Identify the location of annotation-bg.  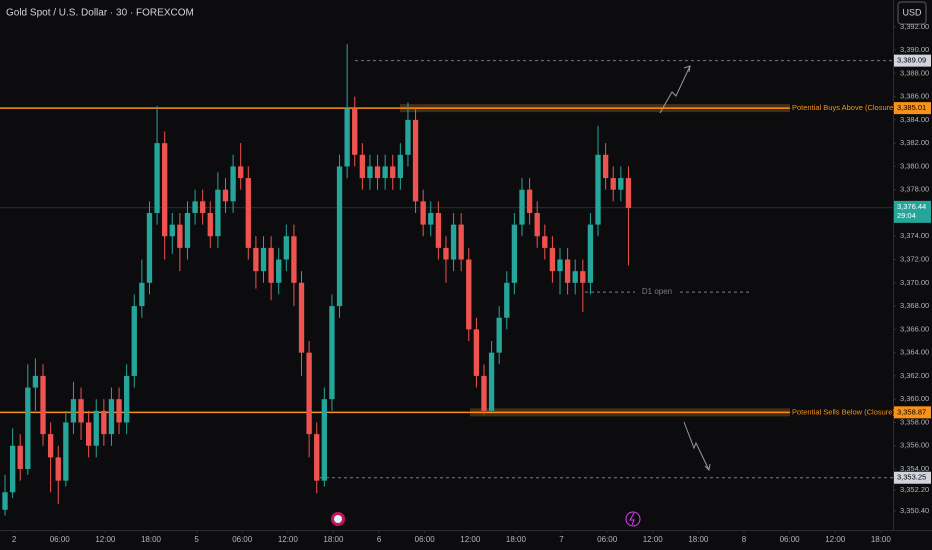
(841, 412).